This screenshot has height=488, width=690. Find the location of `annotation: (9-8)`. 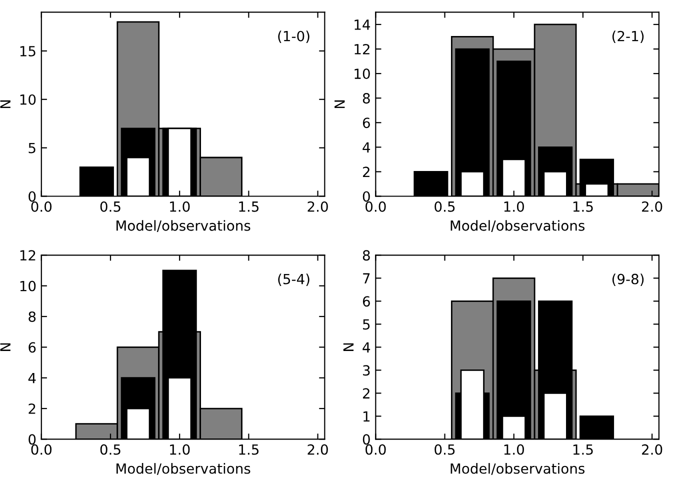

annotation: (9-8) is located at coordinates (628, 280).